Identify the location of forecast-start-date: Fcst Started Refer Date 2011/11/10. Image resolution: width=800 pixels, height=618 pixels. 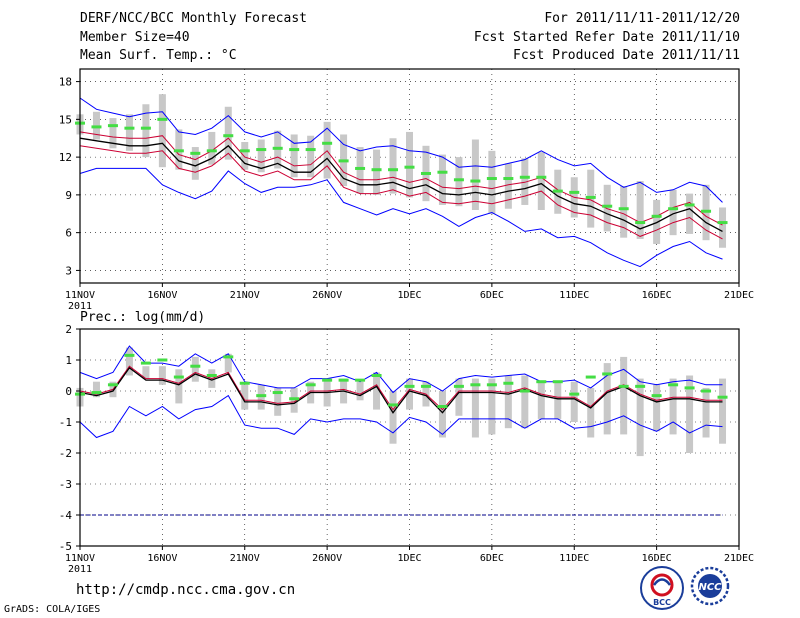
(606, 37).